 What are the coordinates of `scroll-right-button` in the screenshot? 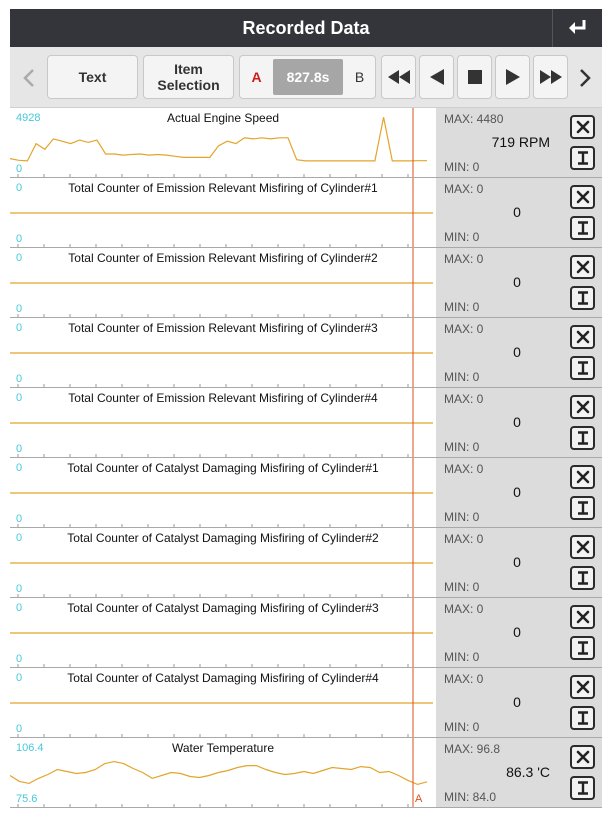 It's located at (585, 77).